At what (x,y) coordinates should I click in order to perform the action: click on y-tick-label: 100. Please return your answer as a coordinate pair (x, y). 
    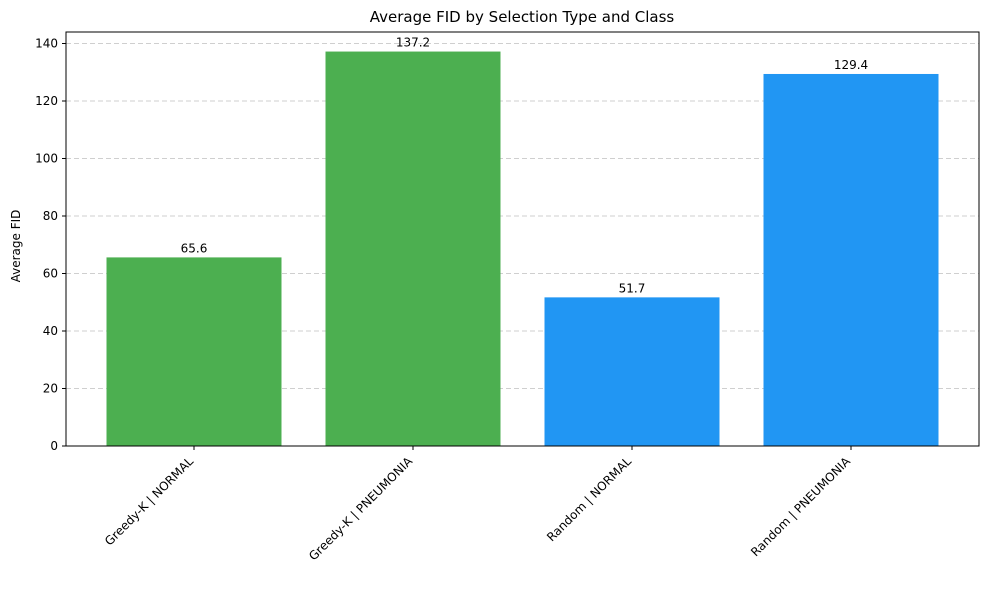
    Looking at the image, I should click on (46, 159).